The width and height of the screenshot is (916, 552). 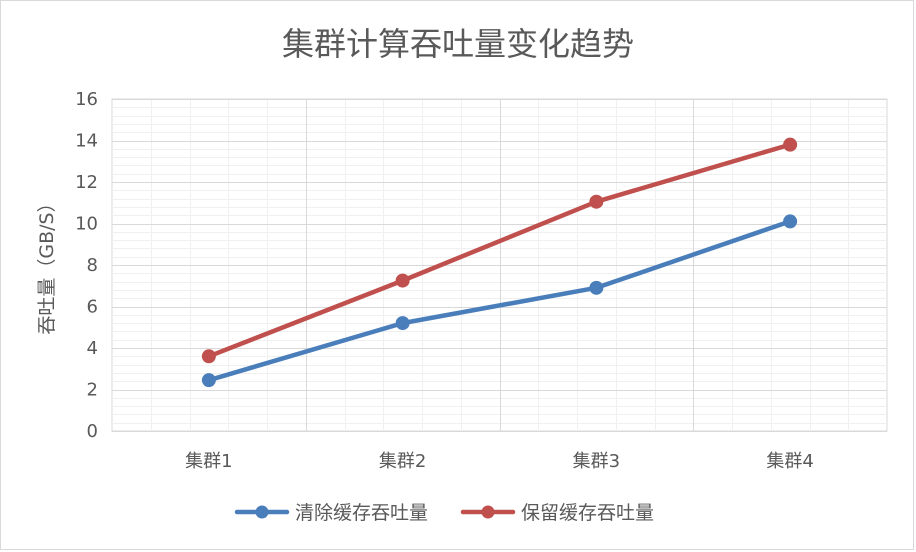 I want to click on y-tick-label: 12, so click(x=86, y=182).